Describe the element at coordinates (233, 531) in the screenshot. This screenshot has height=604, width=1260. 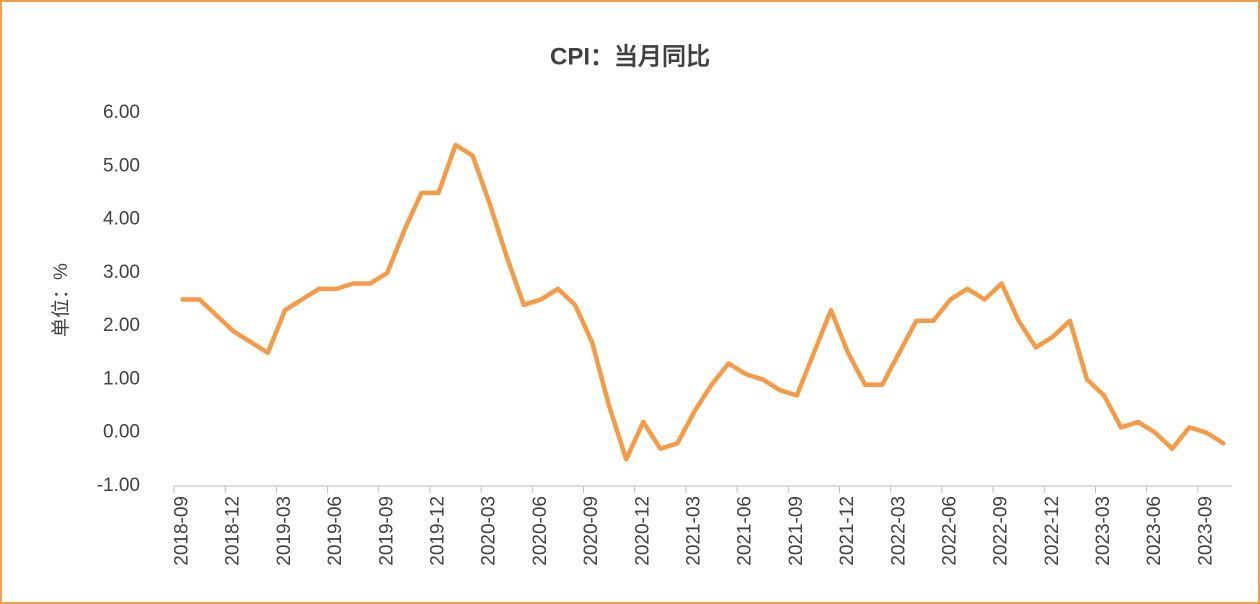
I see `x-tick-label: 2018-12` at that location.